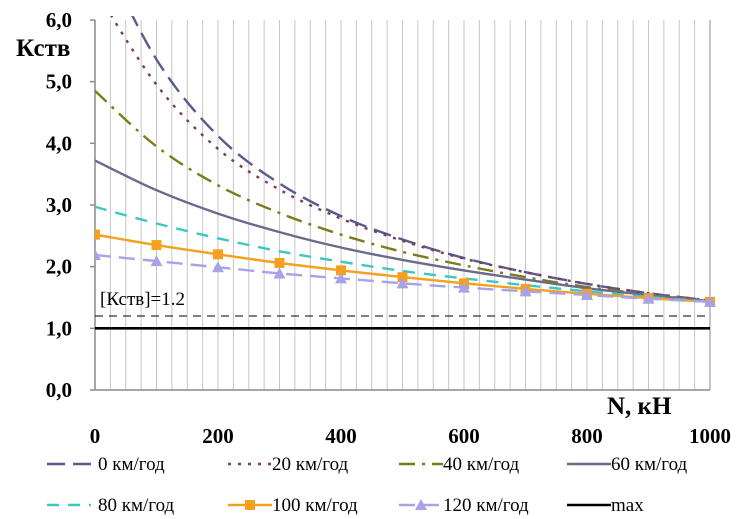  What do you see at coordinates (59, 390) in the screenshot?
I see `y-tick-label: 0,0` at bounding box center [59, 390].